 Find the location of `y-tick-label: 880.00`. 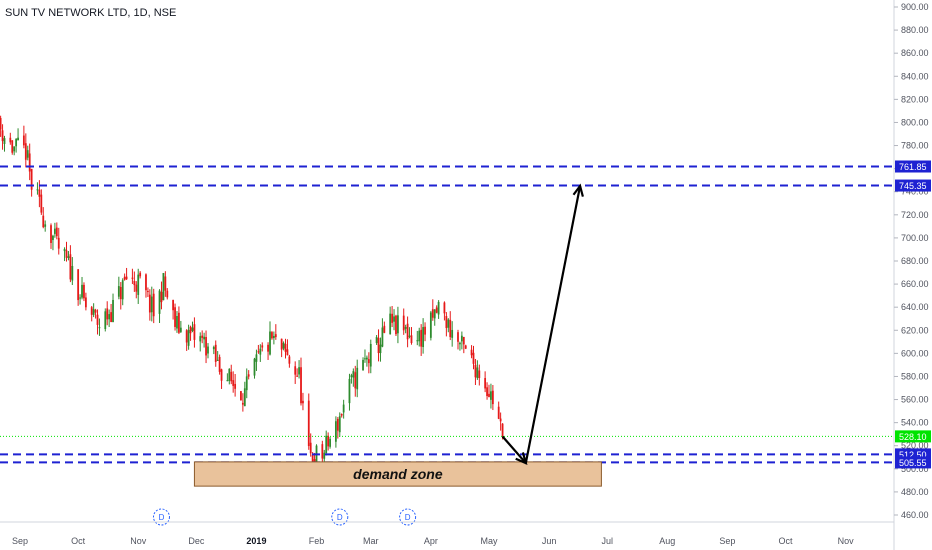

y-tick-label: 880.00 is located at coordinates (915, 30).